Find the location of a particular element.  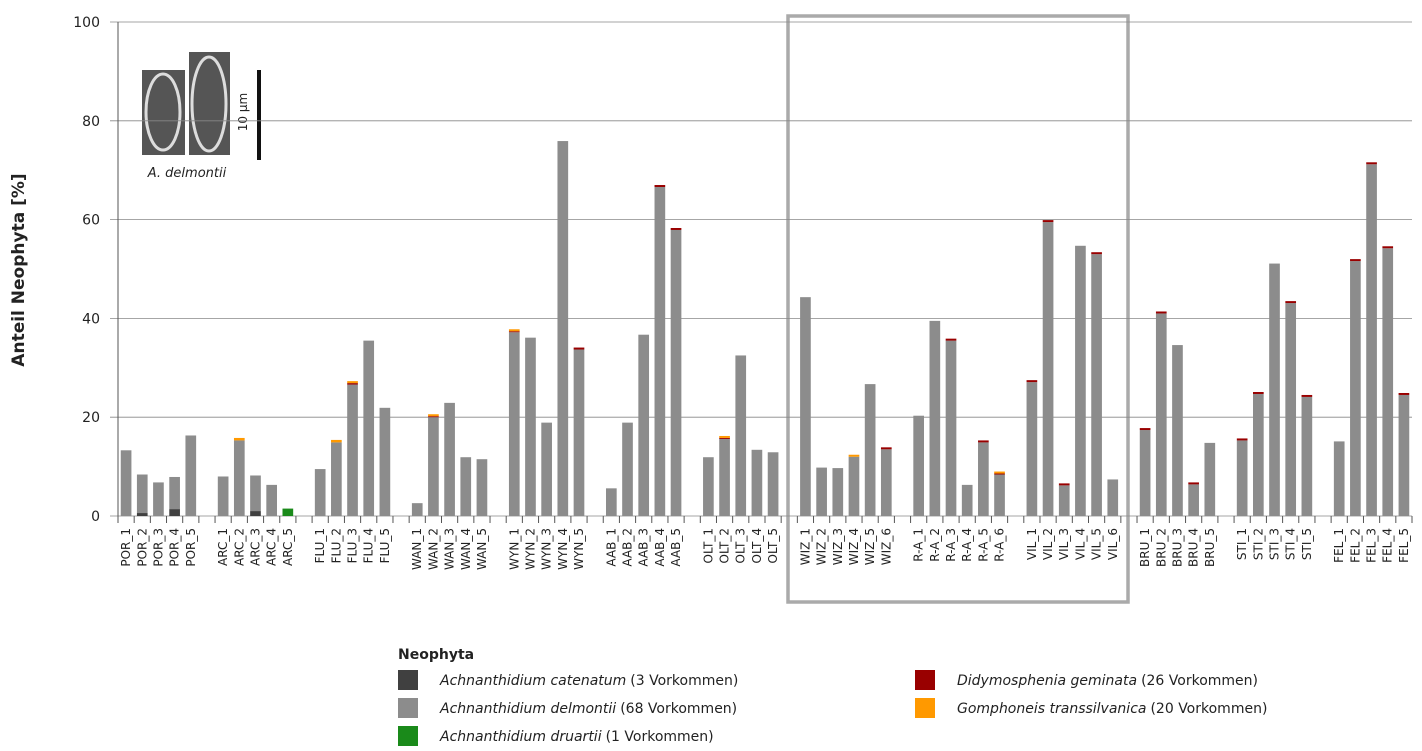

x-tick-label: VIL_4 is located at coordinates (1080, 544).